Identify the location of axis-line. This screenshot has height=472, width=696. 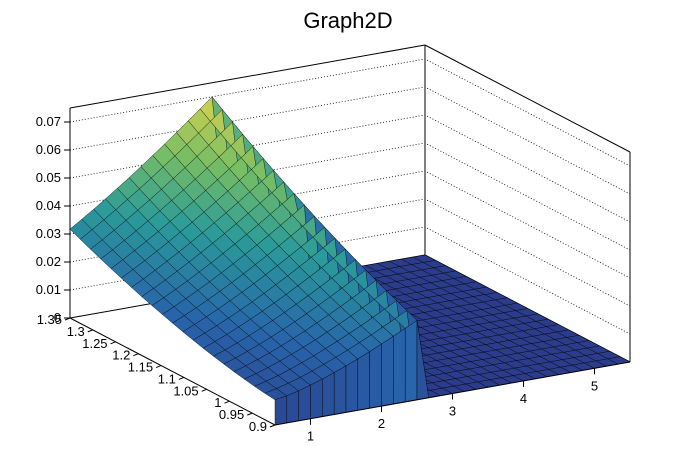
(172, 371).